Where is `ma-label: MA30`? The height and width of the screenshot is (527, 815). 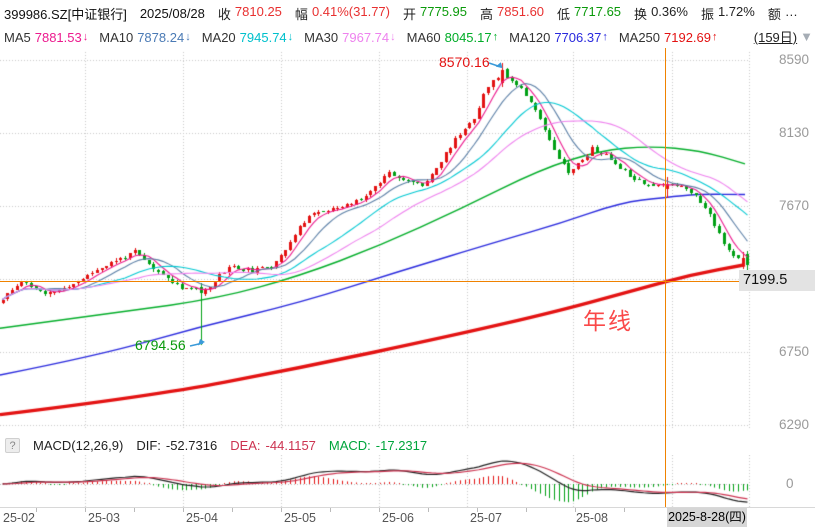 ma-label: MA30 is located at coordinates (321, 37).